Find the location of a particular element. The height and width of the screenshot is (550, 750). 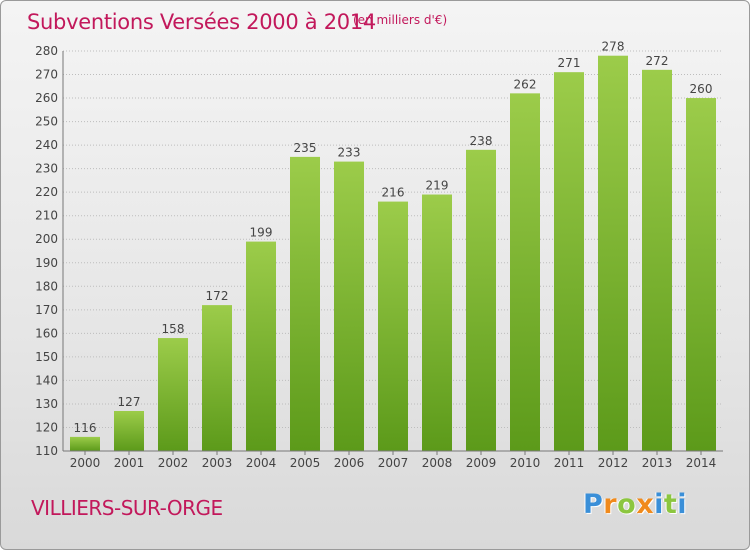

logo-letter: r is located at coordinates (610, 504).